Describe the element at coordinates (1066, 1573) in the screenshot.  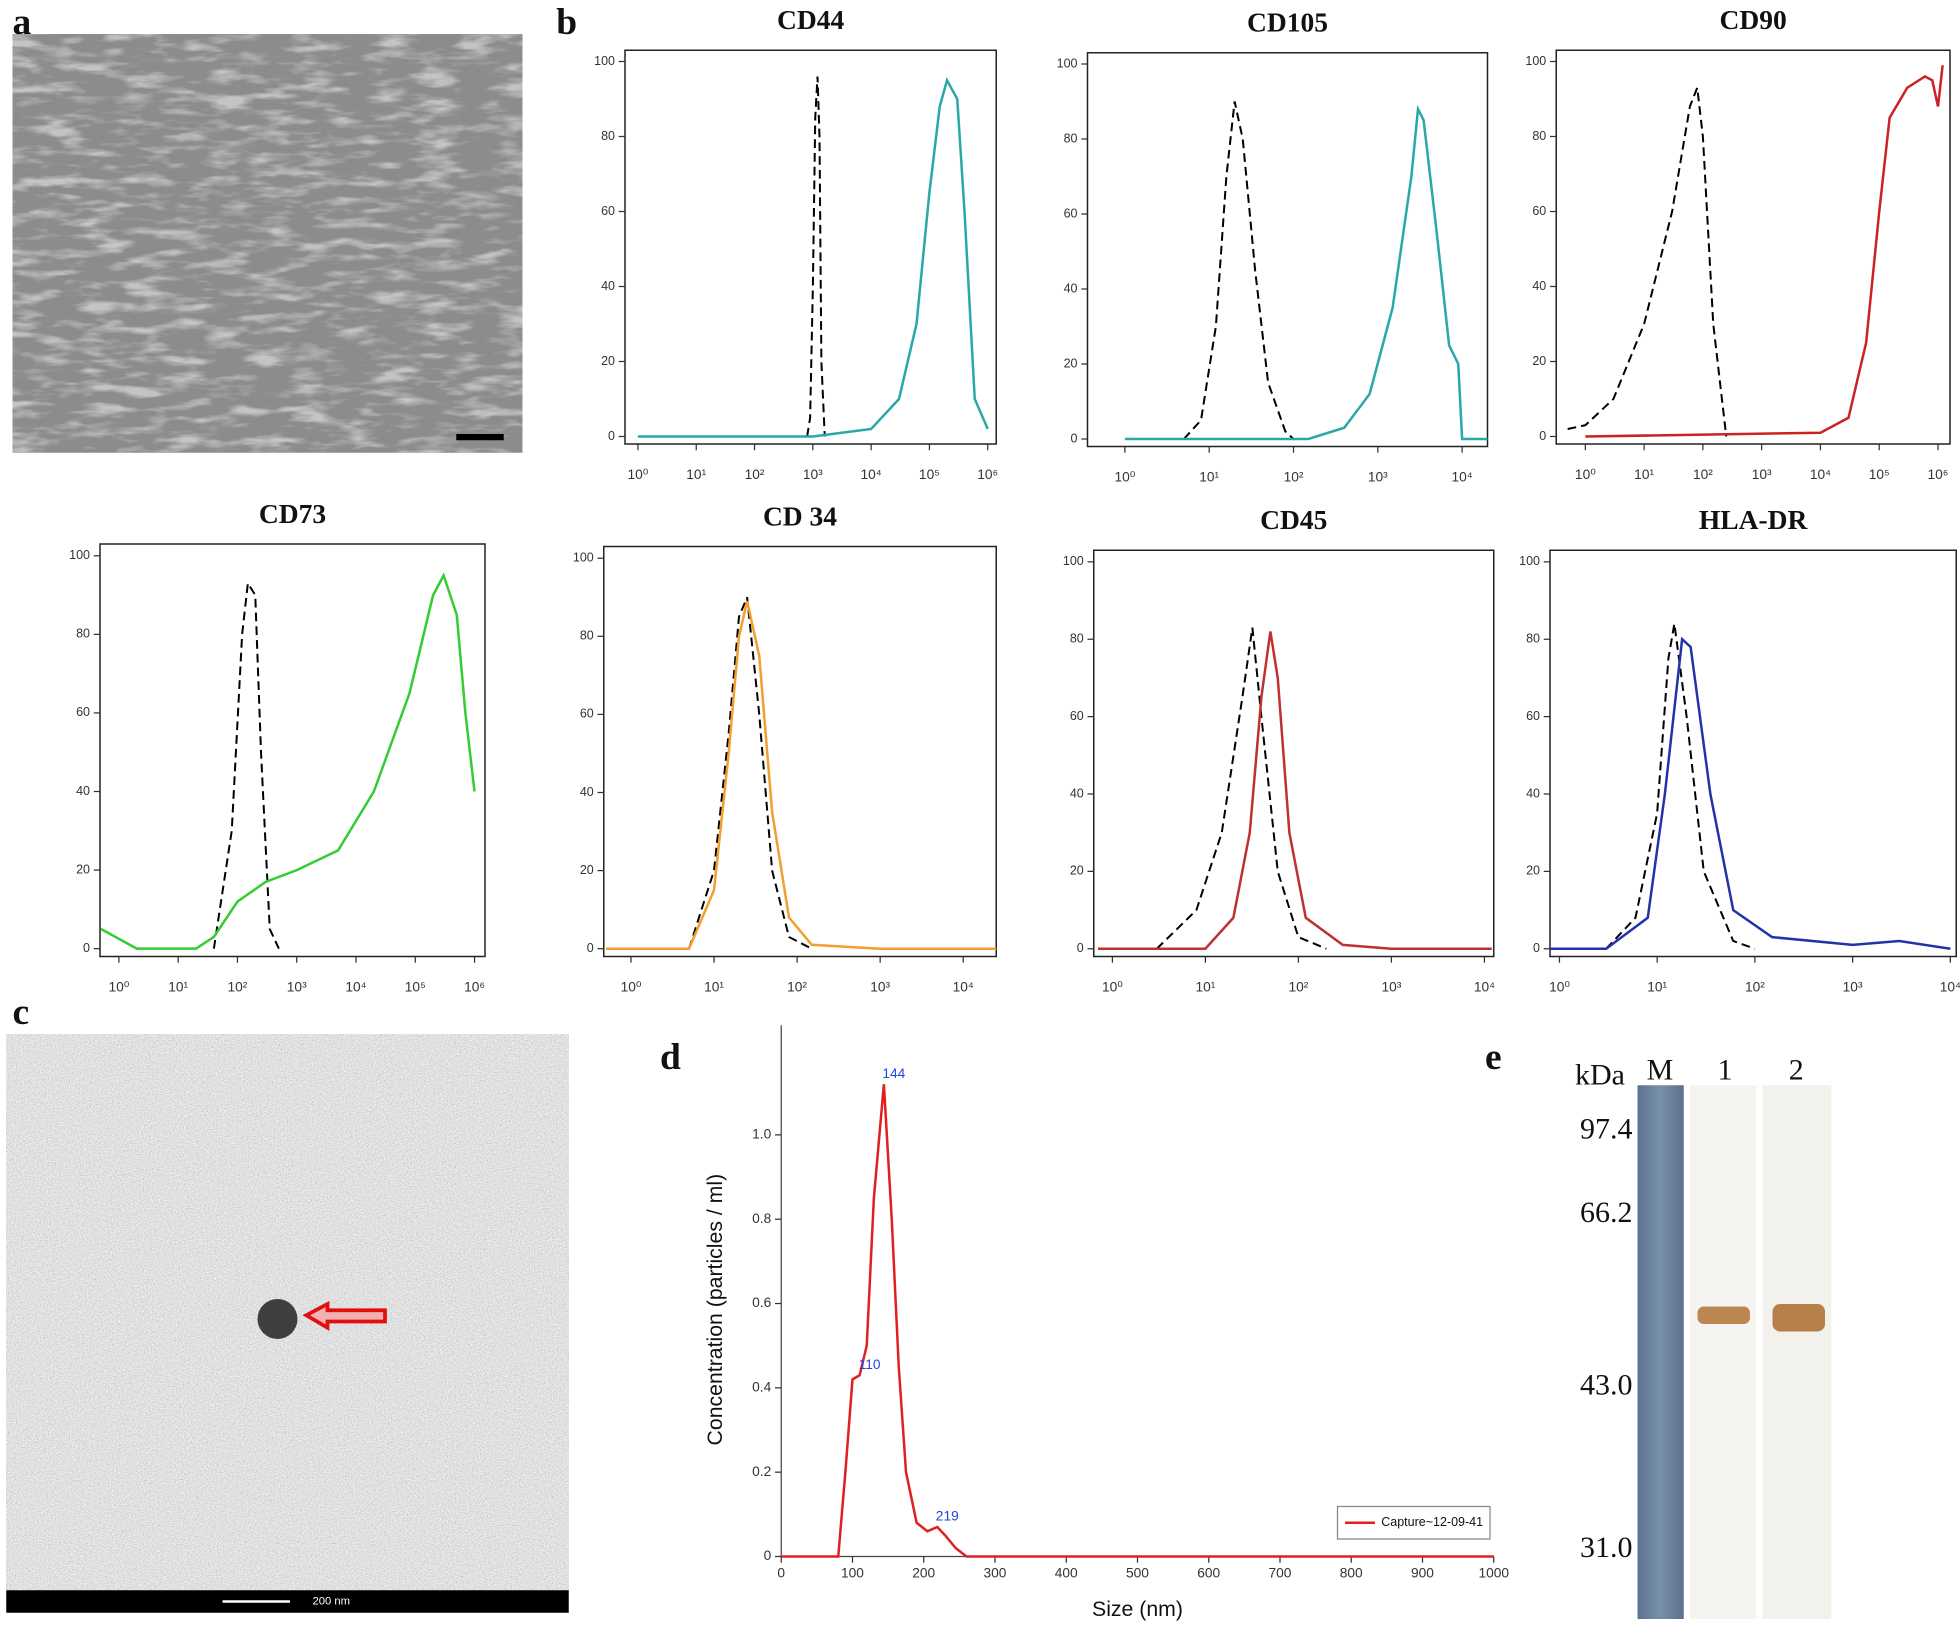
I see `x-tick-label: 400` at that location.